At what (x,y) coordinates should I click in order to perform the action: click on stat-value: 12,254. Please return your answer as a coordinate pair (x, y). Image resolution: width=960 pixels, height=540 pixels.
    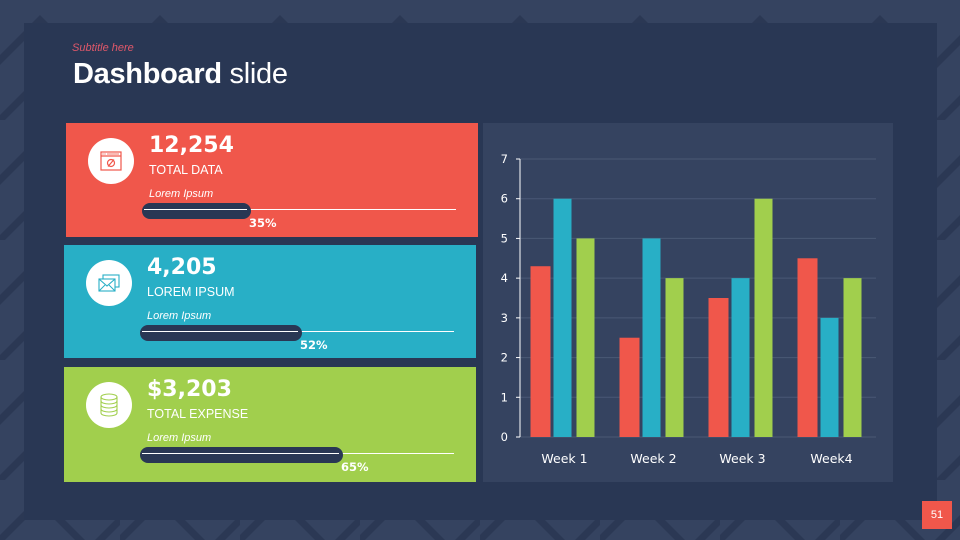
    Looking at the image, I should click on (191, 145).